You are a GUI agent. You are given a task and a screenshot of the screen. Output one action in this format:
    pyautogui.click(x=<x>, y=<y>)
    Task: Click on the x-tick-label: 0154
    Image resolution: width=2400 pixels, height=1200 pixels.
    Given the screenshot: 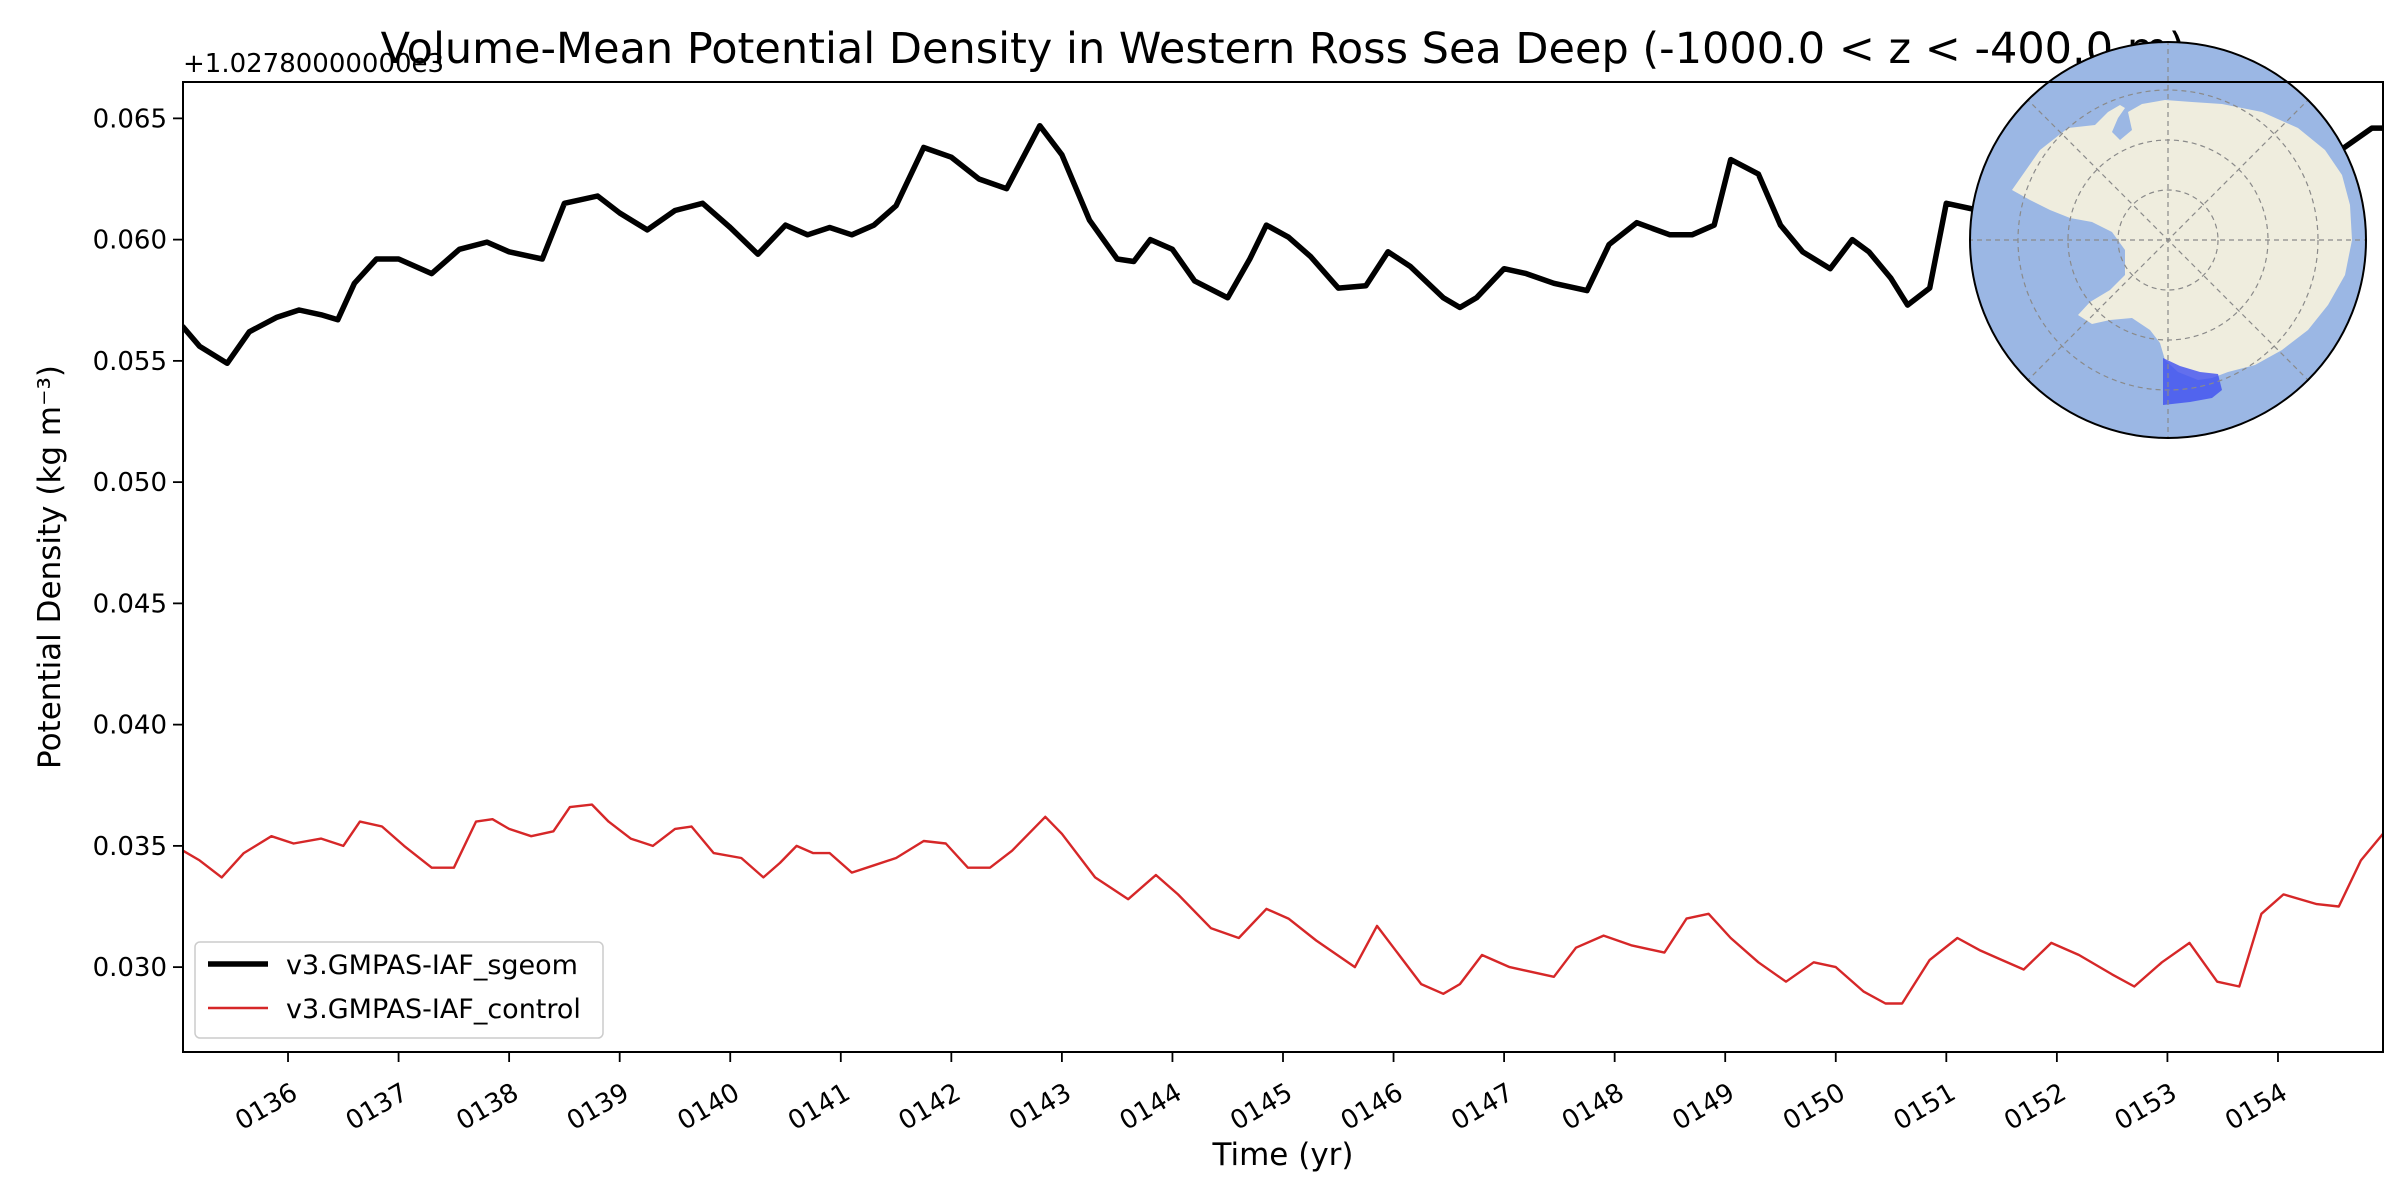 What is the action you would take?
    pyautogui.click(x=2256, y=1107)
    